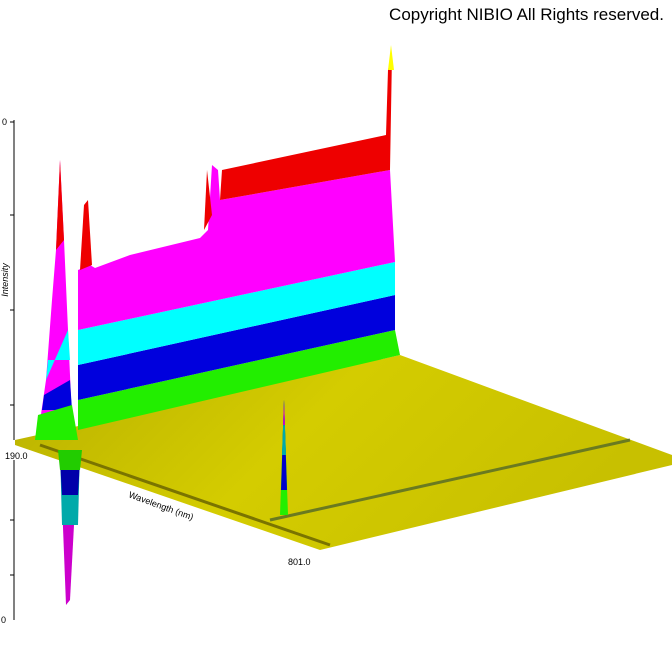 This screenshot has height=672, width=672. I want to click on wavelength-start: 190.0, so click(16, 456).